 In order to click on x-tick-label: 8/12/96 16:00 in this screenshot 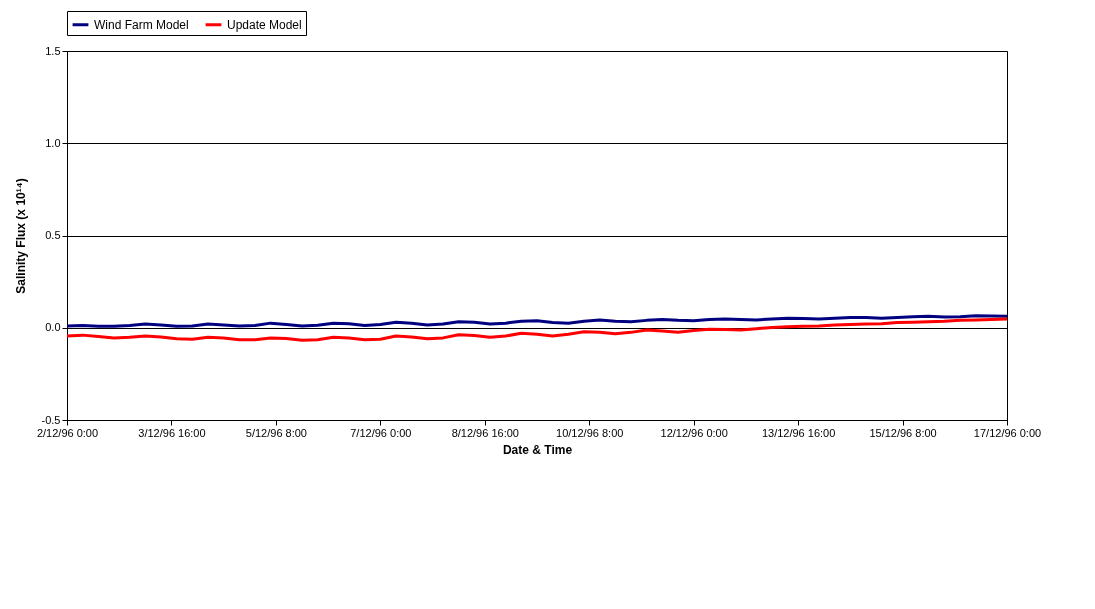, I will do `click(485, 432)`.